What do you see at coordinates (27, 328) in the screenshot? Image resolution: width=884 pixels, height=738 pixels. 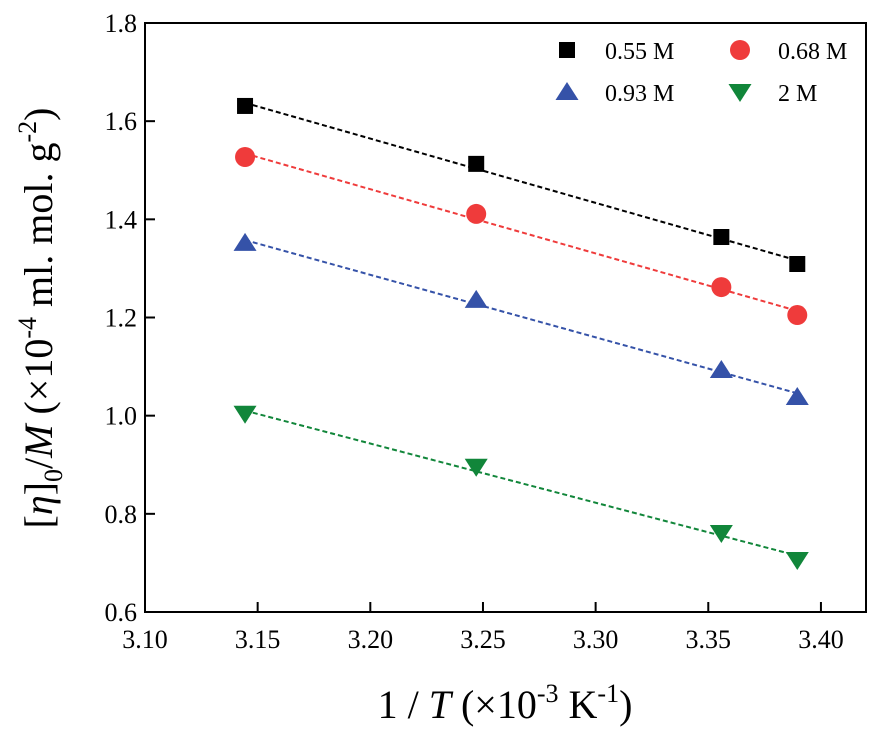 I see `y-title-part: -4` at bounding box center [27, 328].